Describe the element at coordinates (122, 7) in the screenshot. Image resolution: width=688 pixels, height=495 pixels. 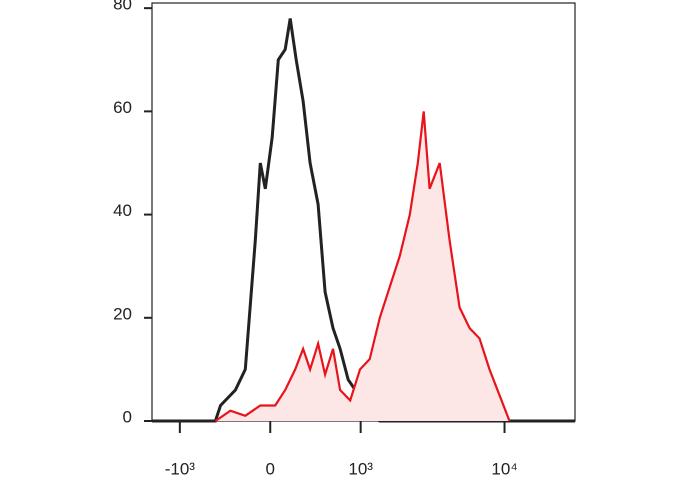
I see `y-tick-label: 80` at that location.